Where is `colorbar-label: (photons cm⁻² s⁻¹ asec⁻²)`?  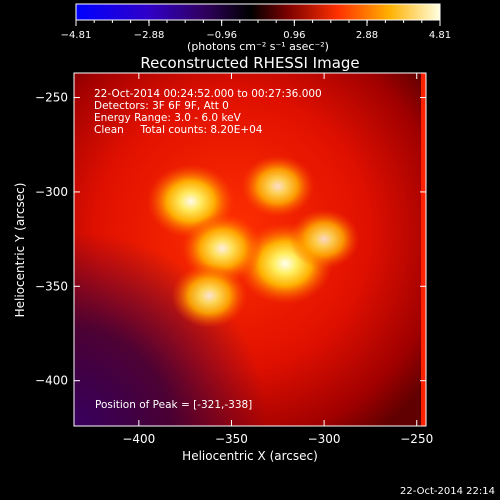 colorbar-label: (photons cm⁻² s⁻¹ asec⁻²) is located at coordinates (258, 46).